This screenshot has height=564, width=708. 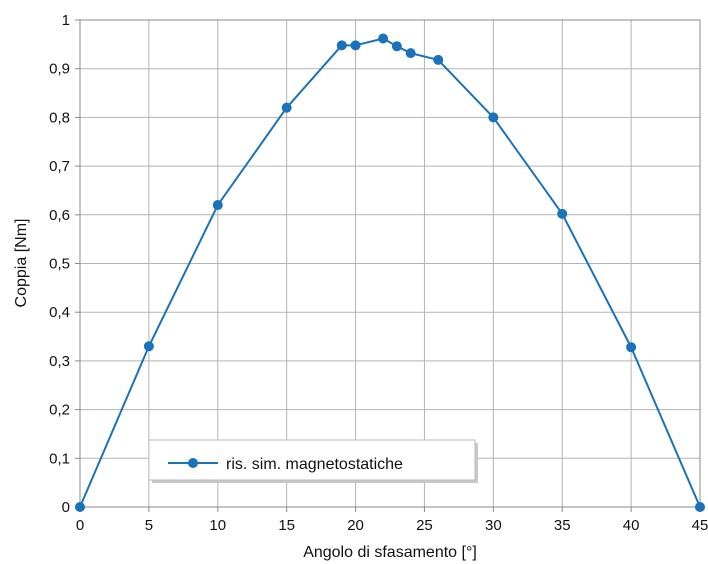 What do you see at coordinates (286, 525) in the screenshot?
I see `x-tick-label: 15` at bounding box center [286, 525].